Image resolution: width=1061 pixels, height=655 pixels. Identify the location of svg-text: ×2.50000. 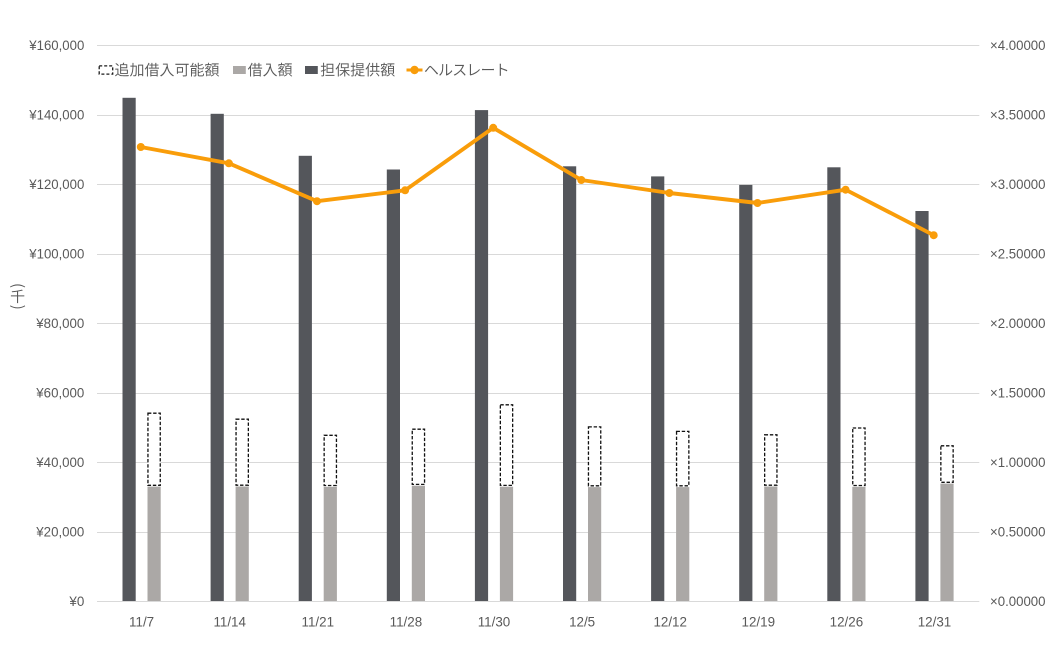
(1018, 254).